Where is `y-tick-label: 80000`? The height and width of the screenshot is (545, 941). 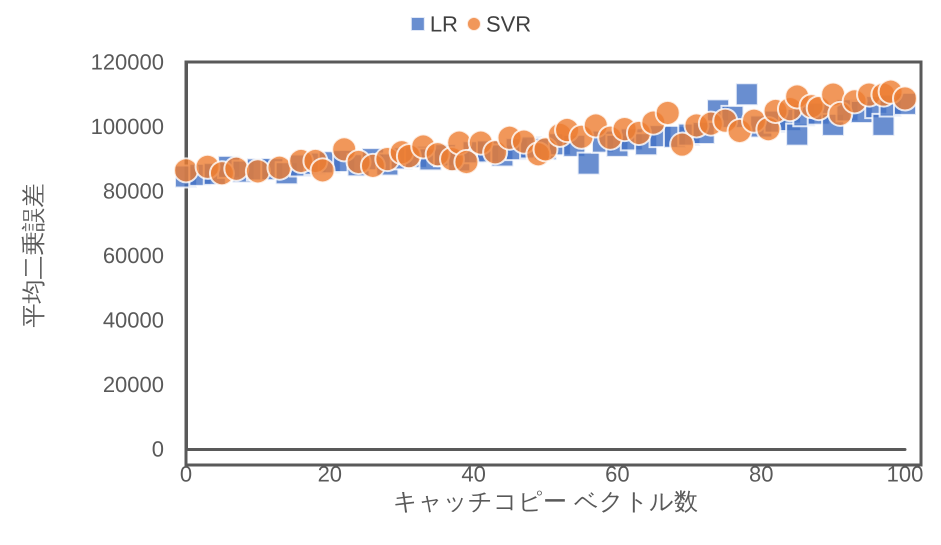
y-tick-label: 80000 is located at coordinates (133, 191).